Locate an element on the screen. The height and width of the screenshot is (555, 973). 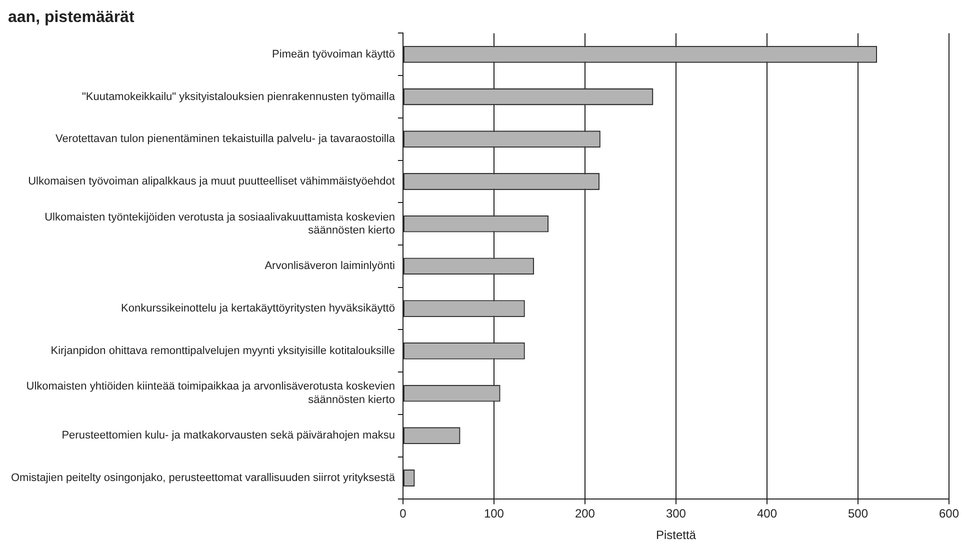
y-tick-label: Ulkomaisten yhtiöiden kiinteää toimipaikkaa ja arvonlisäverotusta koskevien säännösten kierto is located at coordinates (210, 393).